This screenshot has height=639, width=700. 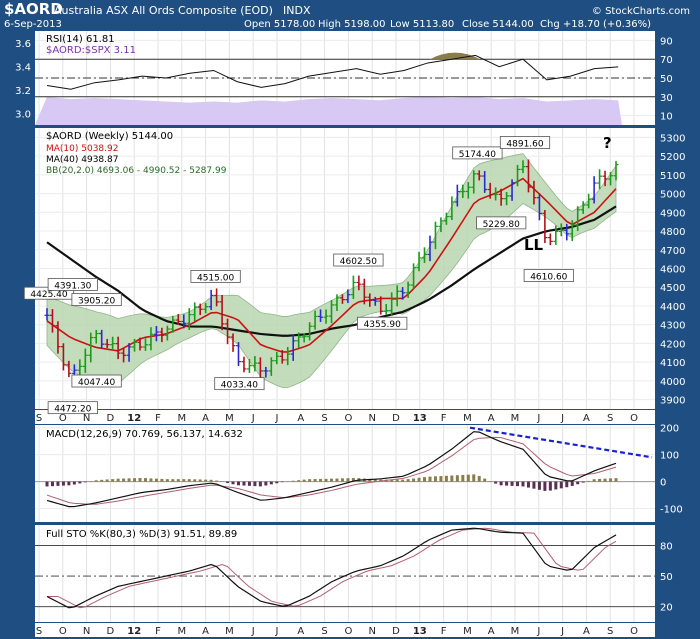 I want to click on watermark: © StockCharts.com, so click(x=641, y=11).